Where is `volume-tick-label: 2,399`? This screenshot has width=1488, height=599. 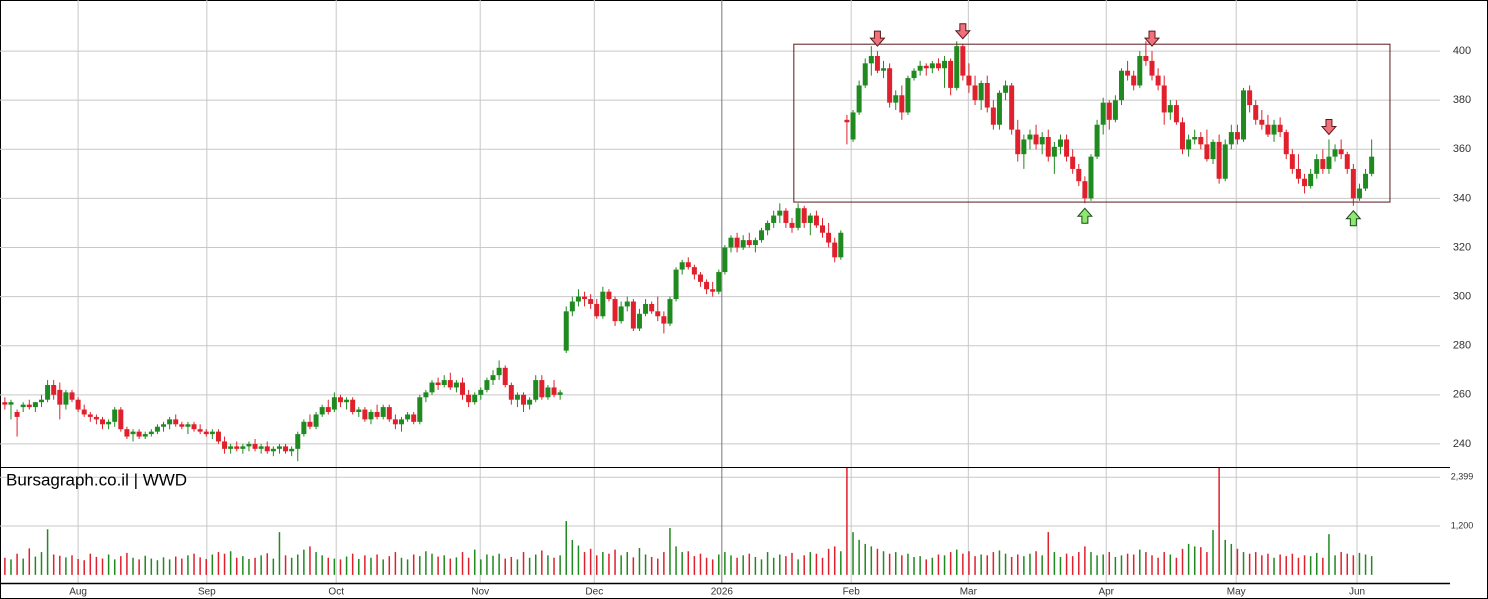
volume-tick-label: 2,399 is located at coordinates (1462, 477).